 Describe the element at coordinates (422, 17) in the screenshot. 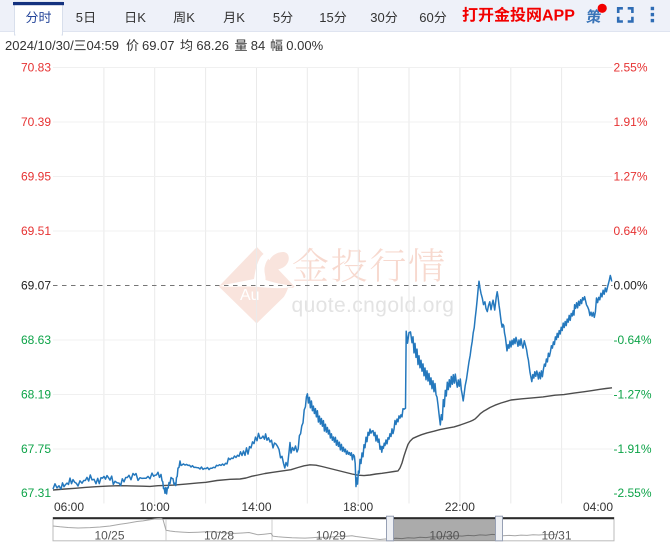

I see `svg-text: 6` at that location.